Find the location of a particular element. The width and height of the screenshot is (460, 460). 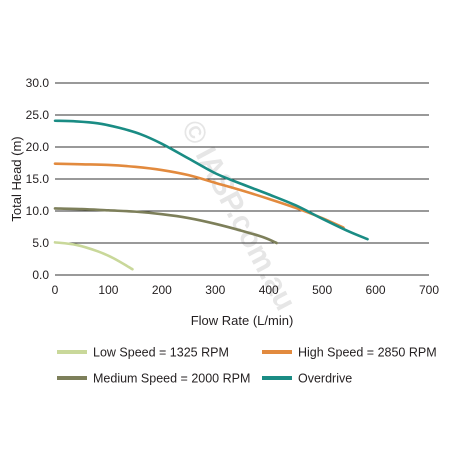

watermark-text: © IASP.com.au is located at coordinates (239, 215).